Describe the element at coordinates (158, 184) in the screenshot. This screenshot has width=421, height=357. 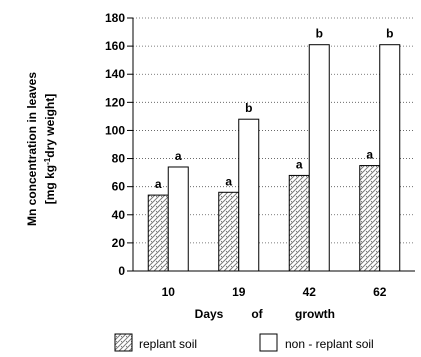
I see `significance-letter-replant-10: a` at that location.